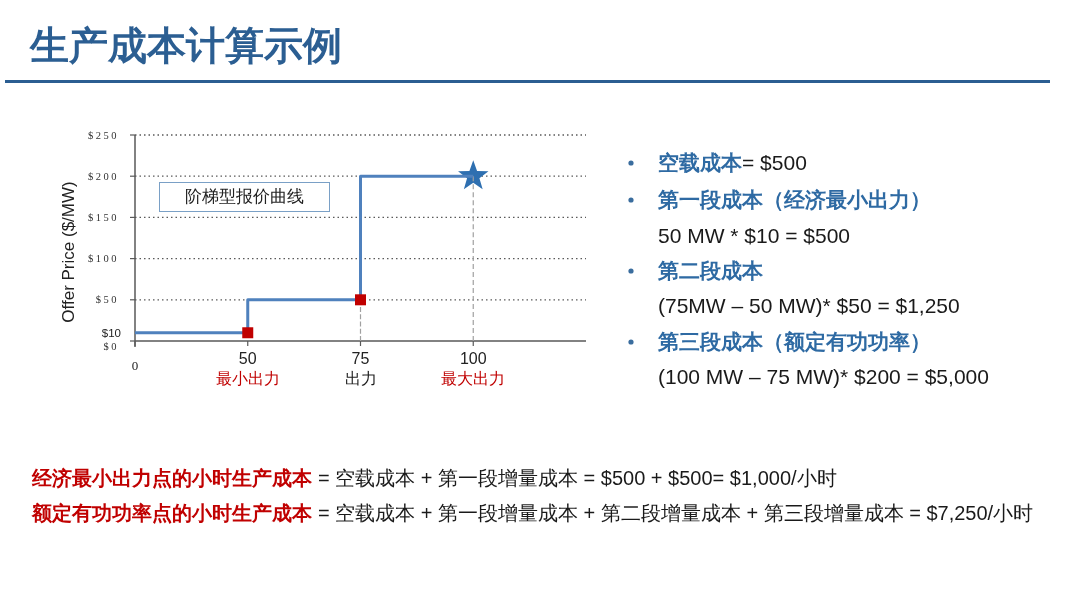 Image resolution: width=1080 pixels, height=601 pixels. What do you see at coordinates (172, 478) in the screenshot?
I see `text: 经济最小出力点的小时生产成本` at bounding box center [172, 478].